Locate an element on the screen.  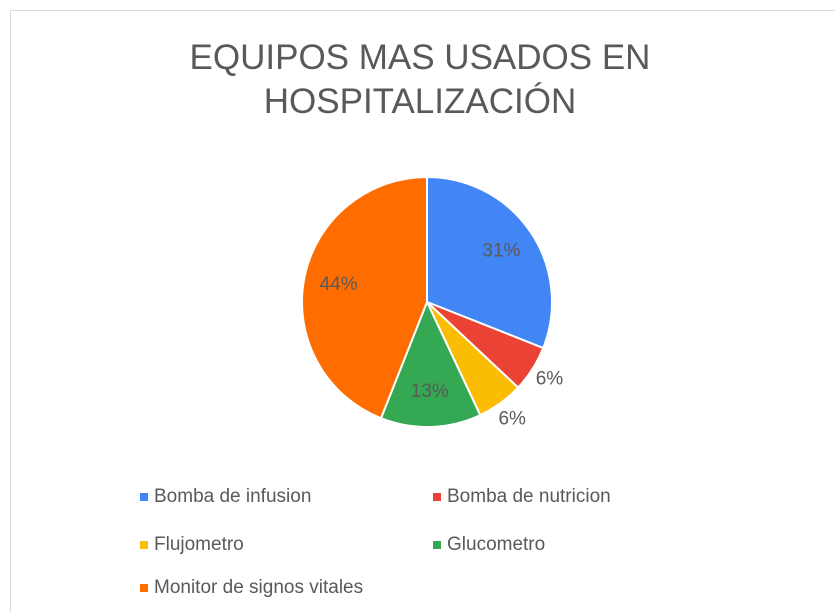
data-label: 44% is located at coordinates (339, 284).